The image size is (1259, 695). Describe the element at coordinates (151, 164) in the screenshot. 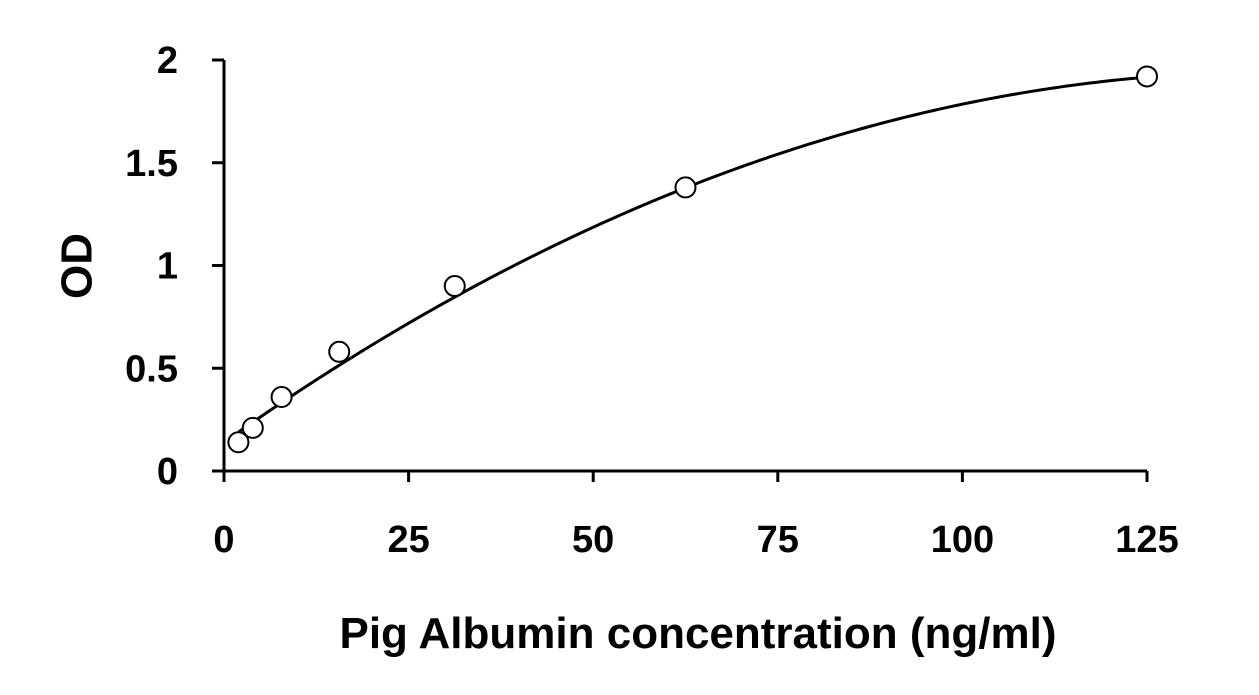

I see `y-tick-label: 1.5` at that location.